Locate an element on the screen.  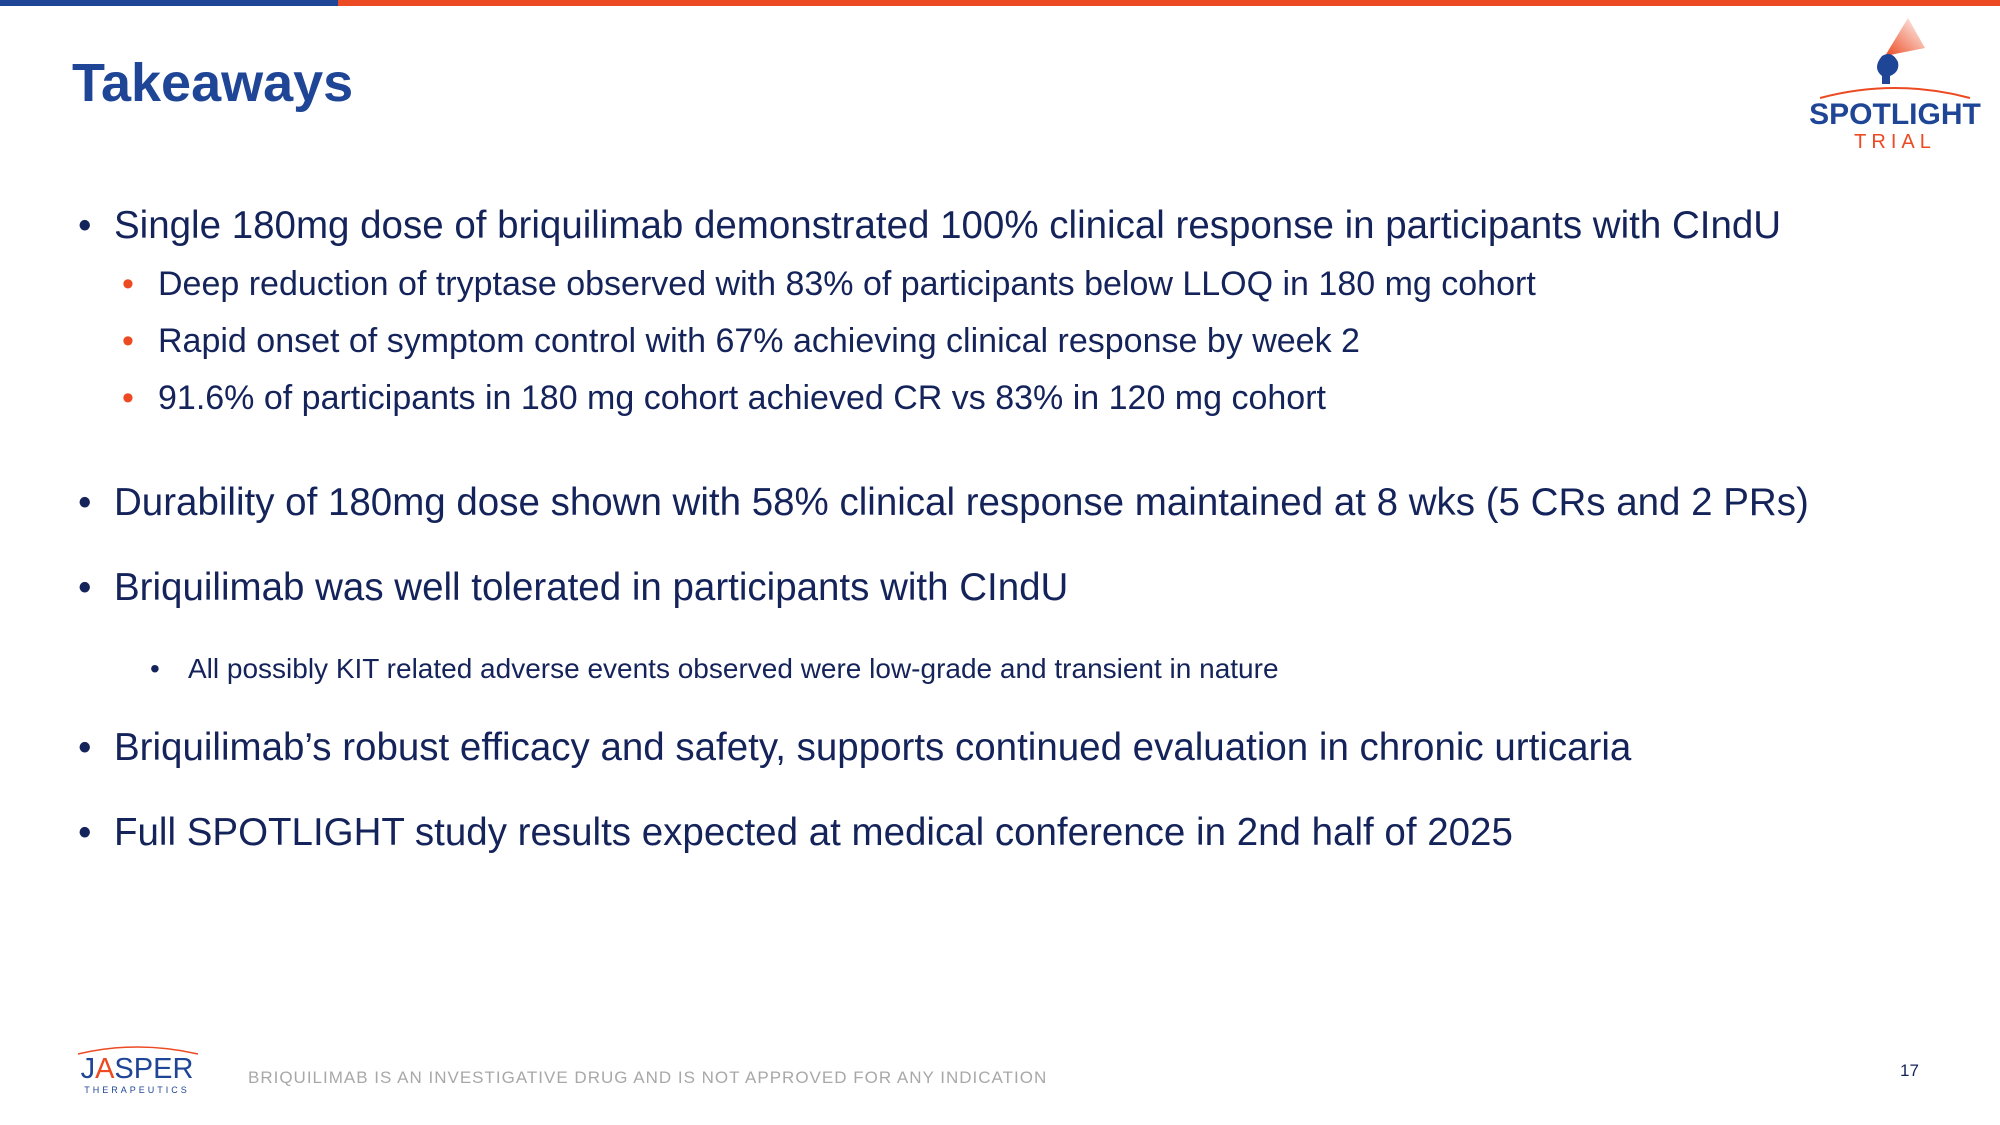
jasper-therapeutics-logo: JASPER THERAPEUTICS is located at coordinates (138, 1070).